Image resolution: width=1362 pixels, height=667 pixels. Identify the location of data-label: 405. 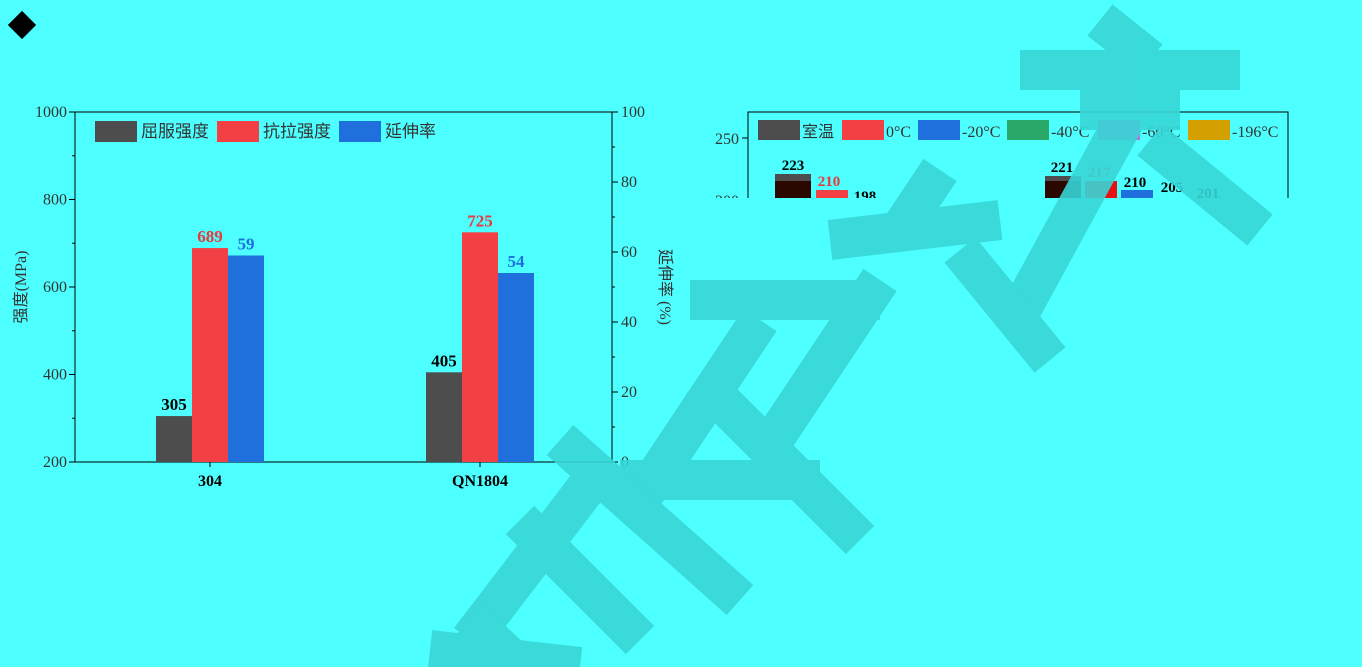
(444, 360).